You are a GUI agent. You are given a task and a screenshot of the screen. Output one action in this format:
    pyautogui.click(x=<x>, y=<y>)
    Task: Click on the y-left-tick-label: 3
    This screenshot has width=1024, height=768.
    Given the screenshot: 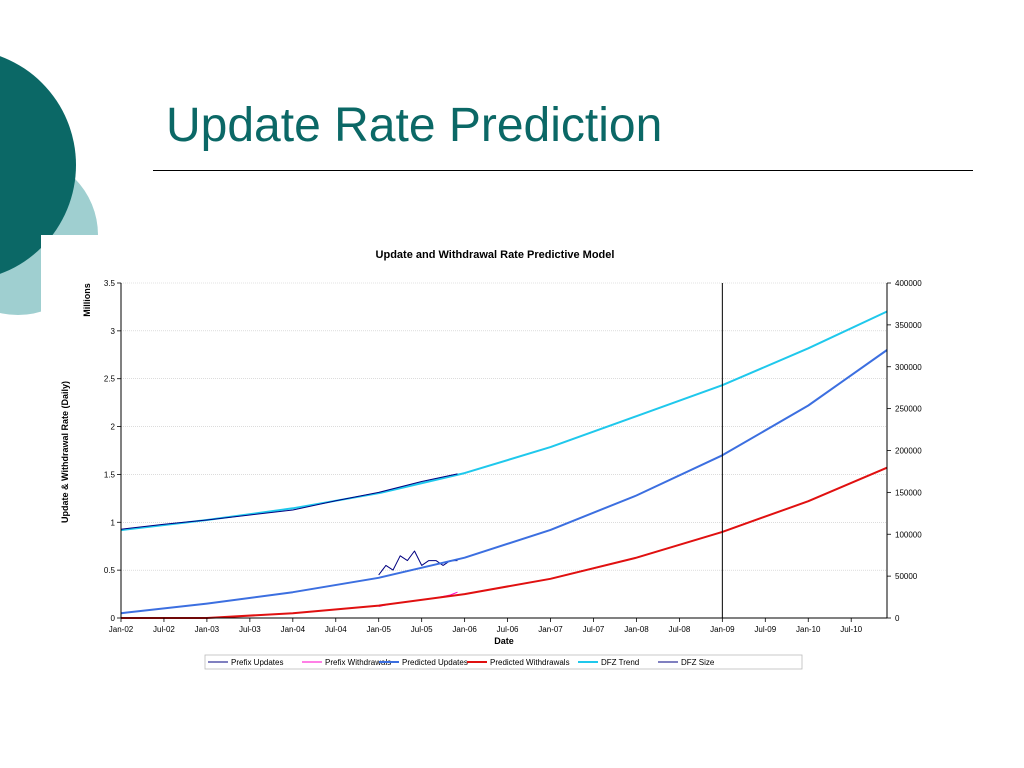 What is the action you would take?
    pyautogui.click(x=113, y=331)
    